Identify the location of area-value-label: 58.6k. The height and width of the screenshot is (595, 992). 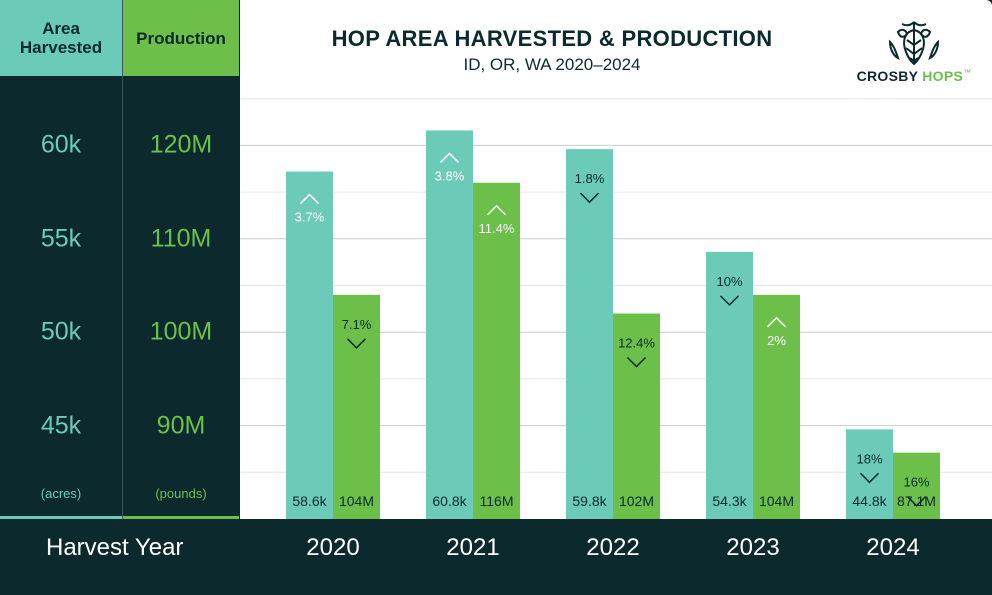
(309, 501).